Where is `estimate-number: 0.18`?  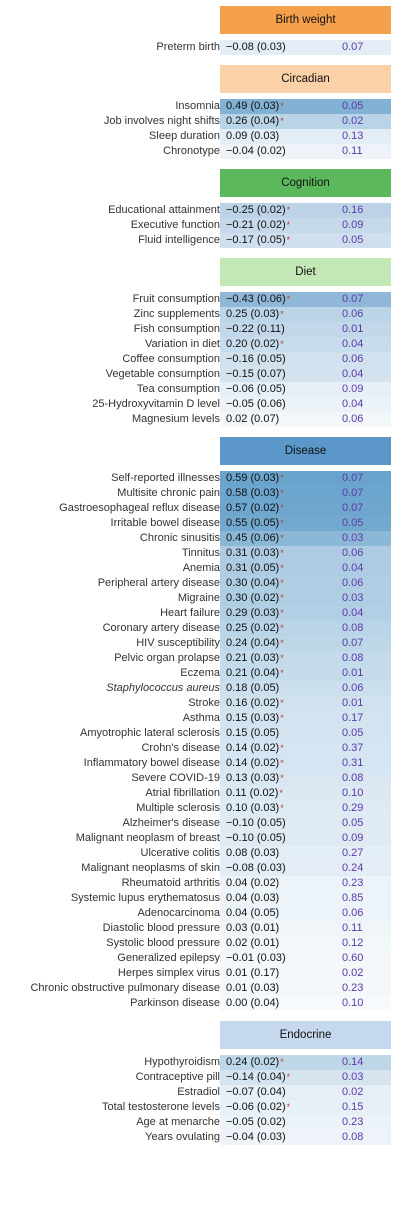 estimate-number: 0.18 is located at coordinates (237, 688).